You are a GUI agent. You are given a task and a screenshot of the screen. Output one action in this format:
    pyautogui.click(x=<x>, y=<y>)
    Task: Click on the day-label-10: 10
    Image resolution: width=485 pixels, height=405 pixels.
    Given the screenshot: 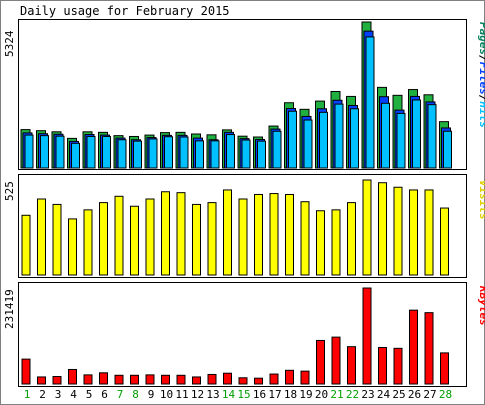 What is the action you would take?
    pyautogui.click(x=166, y=394)
    